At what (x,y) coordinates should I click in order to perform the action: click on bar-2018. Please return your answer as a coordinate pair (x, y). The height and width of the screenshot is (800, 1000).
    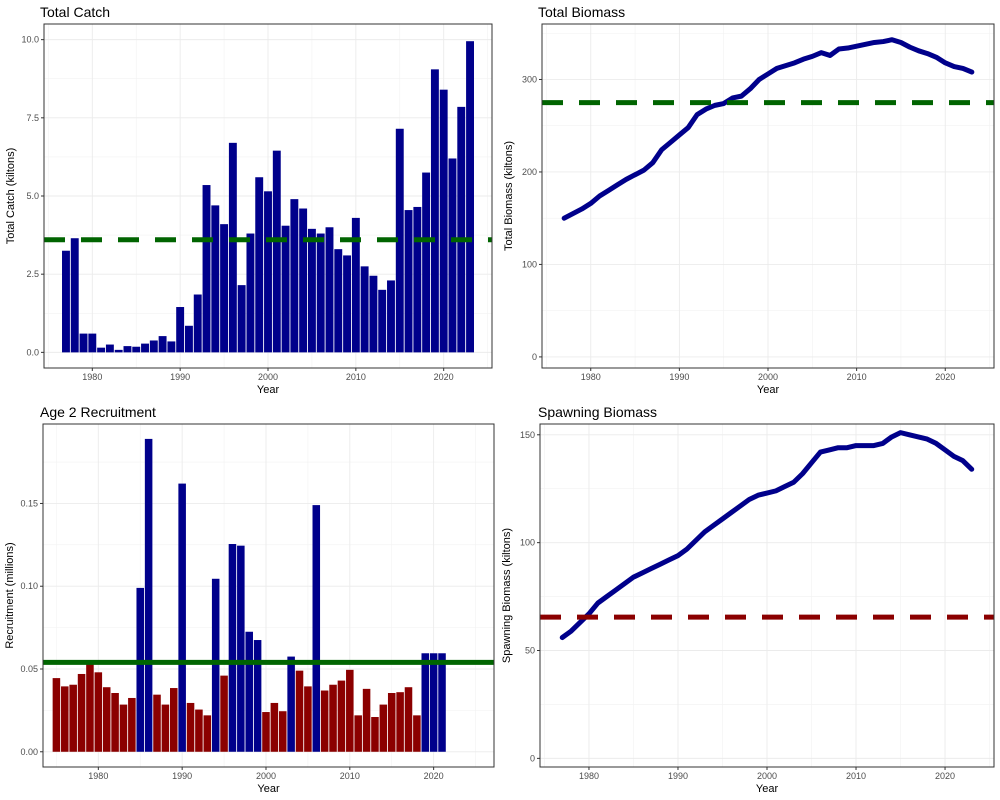
    Looking at the image, I should click on (426, 262).